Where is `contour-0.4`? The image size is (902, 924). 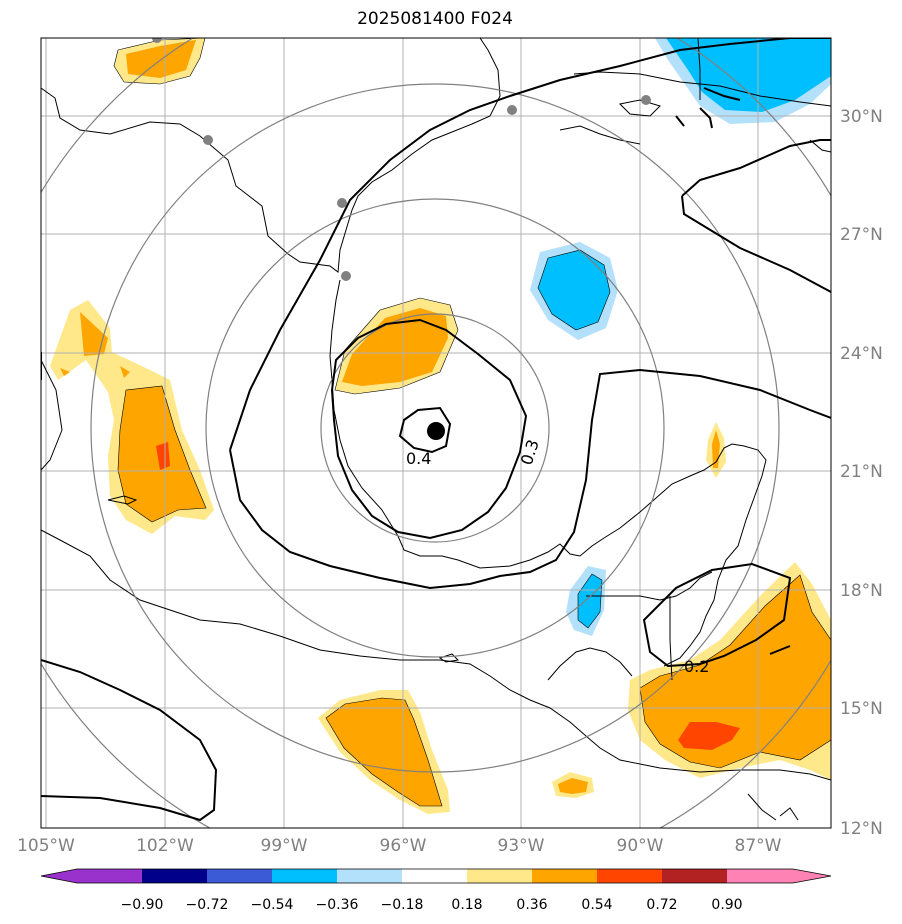
contour-0.4 is located at coordinates (425, 430).